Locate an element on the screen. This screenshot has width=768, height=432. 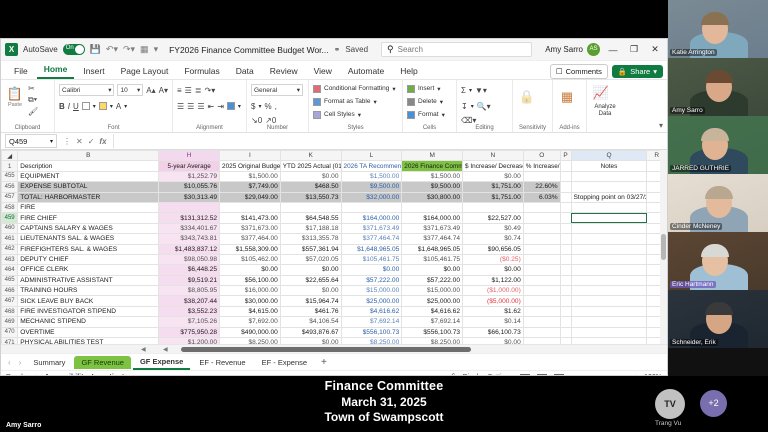
cell-2026-fc-recommended: $57,222.00 is located at coordinates (432, 280).